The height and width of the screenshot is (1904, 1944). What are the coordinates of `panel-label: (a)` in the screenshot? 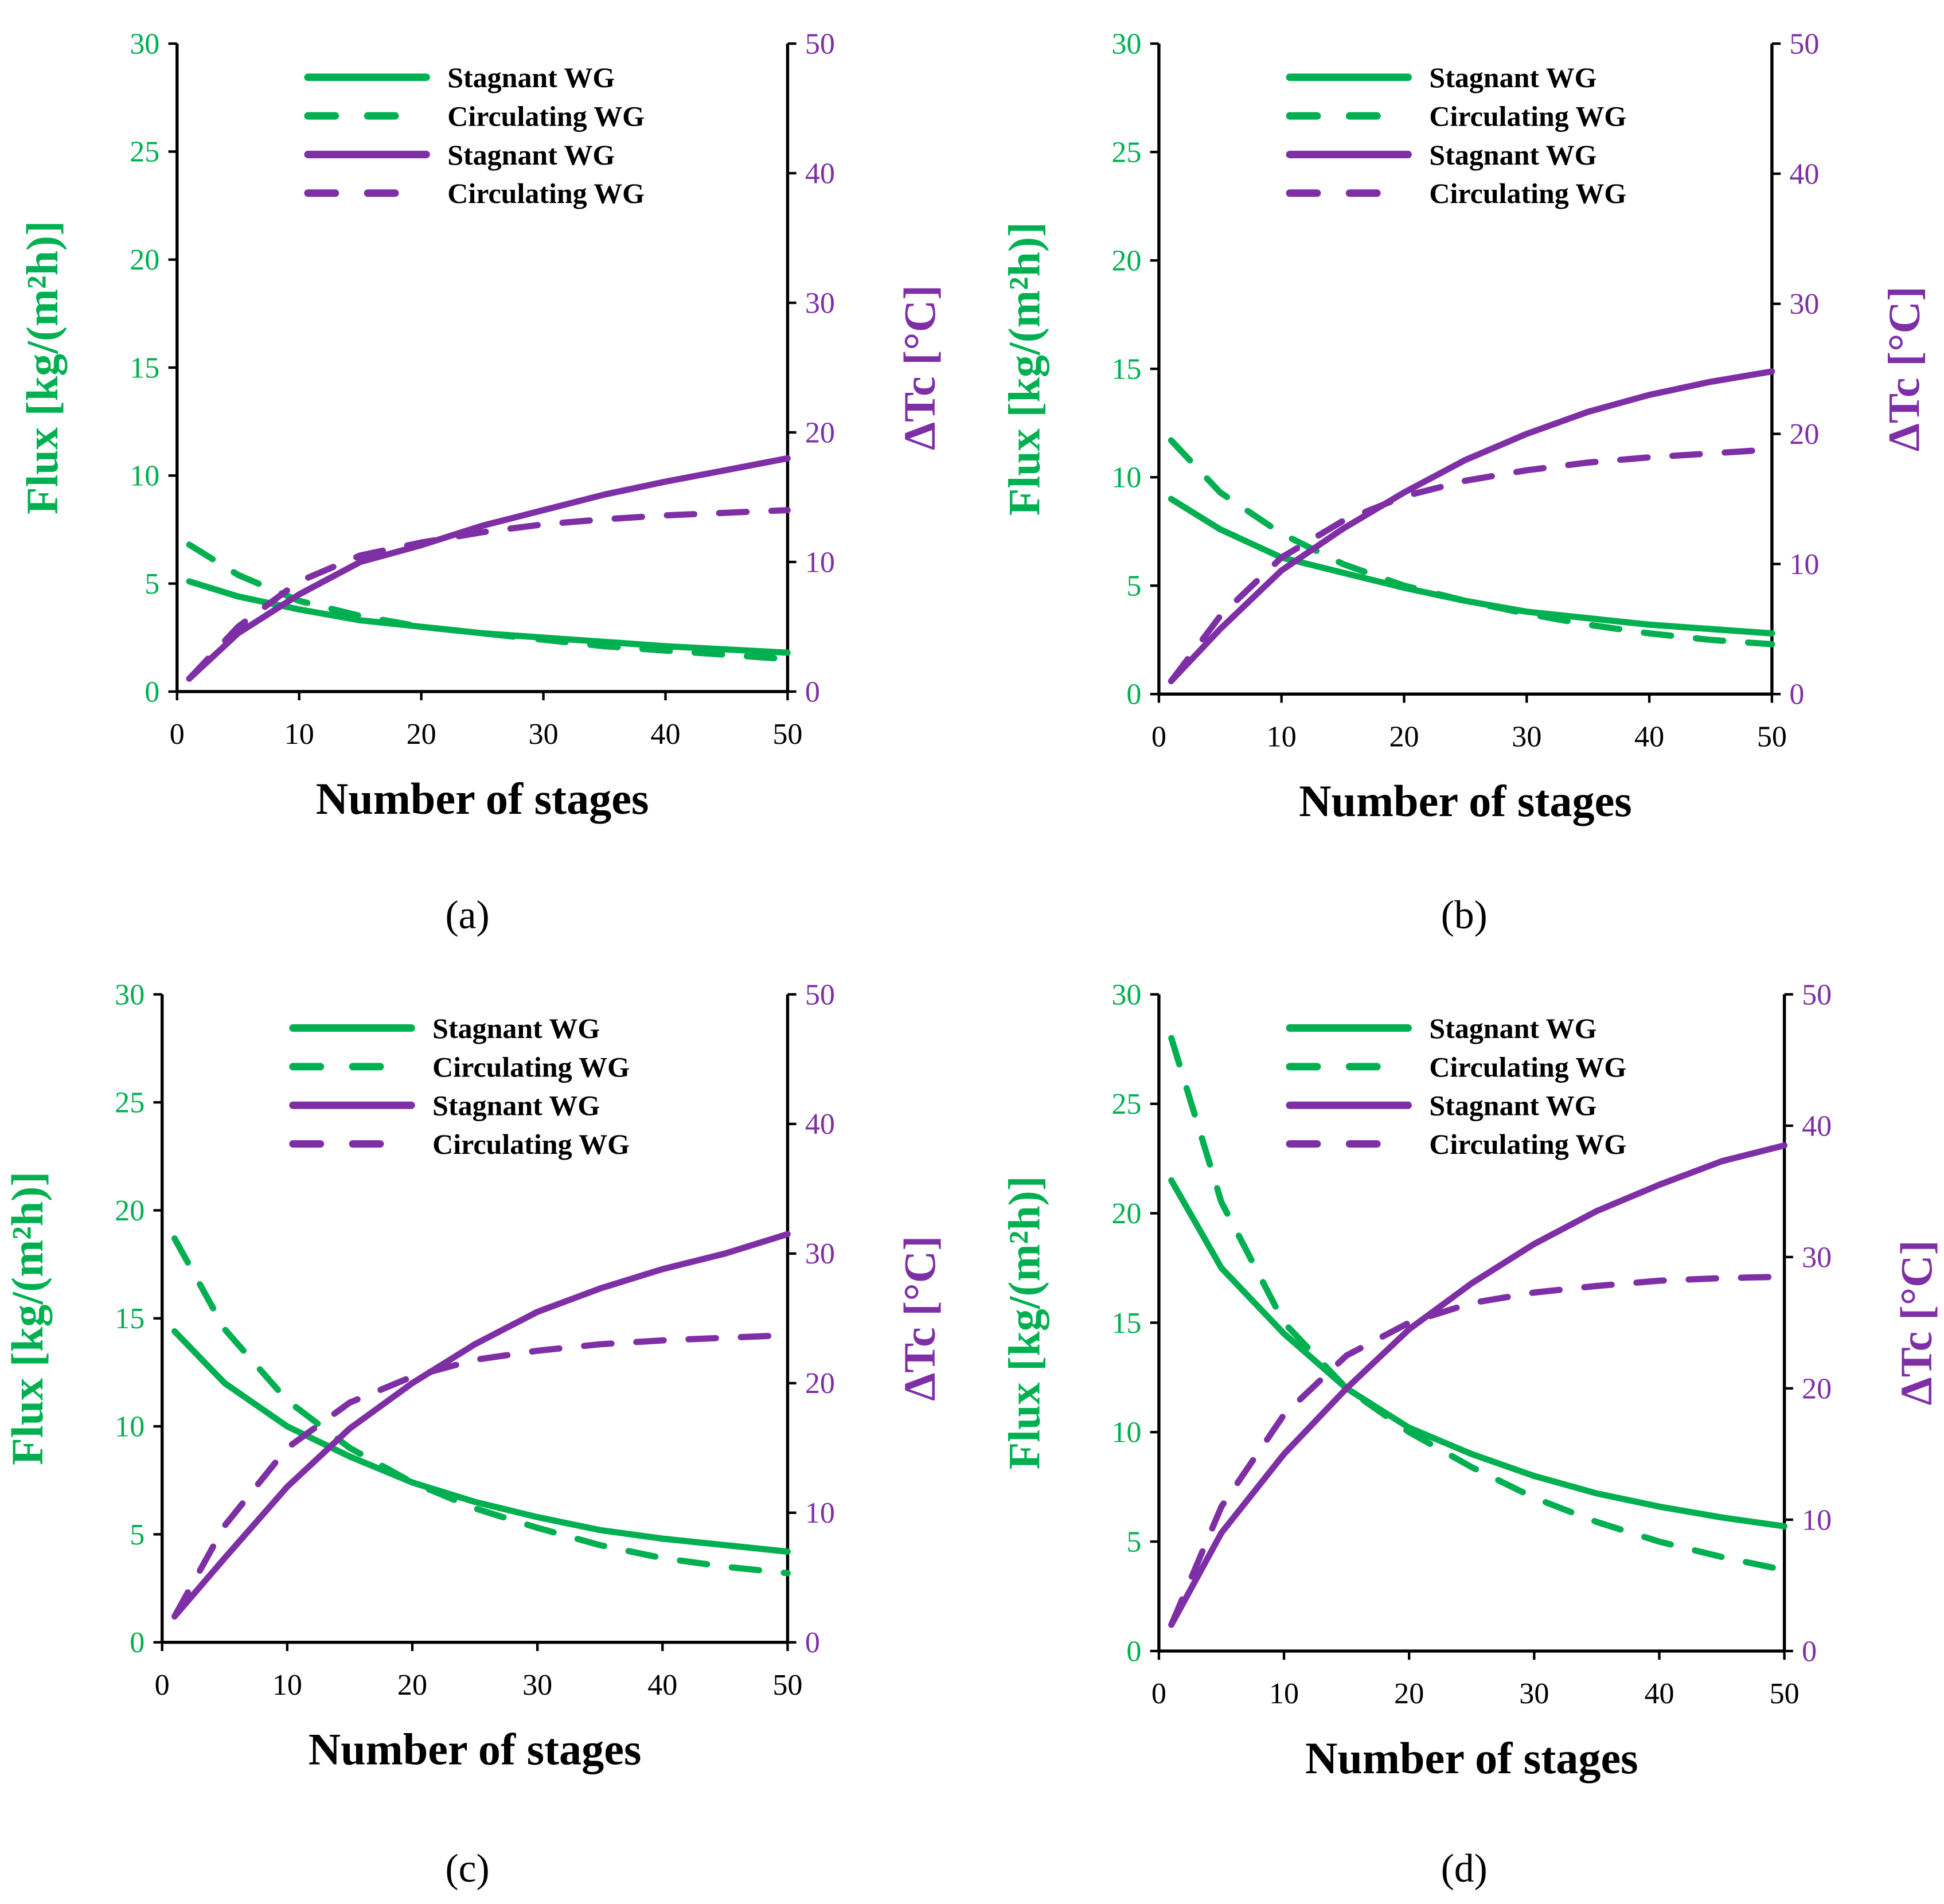 It's located at (467, 916).